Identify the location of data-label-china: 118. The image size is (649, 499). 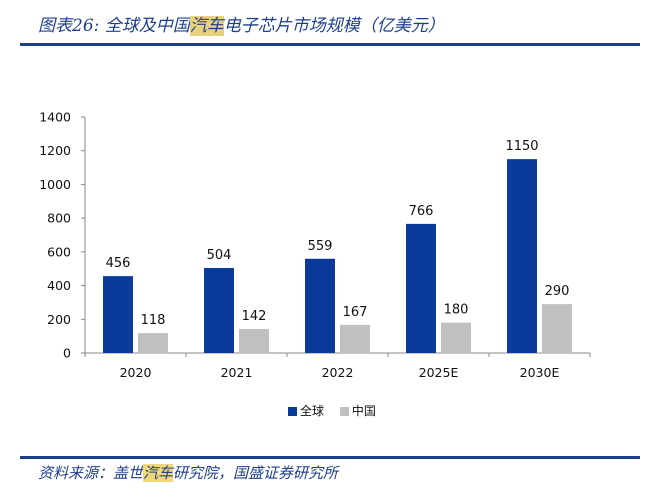
(153, 320).